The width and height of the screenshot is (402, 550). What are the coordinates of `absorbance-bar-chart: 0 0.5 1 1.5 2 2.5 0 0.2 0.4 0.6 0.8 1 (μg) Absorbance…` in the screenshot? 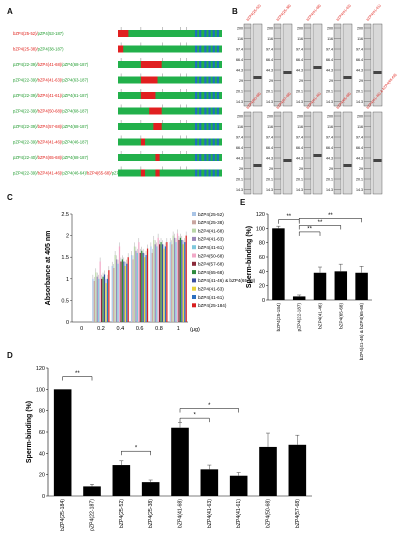 It's located at (150, 272).